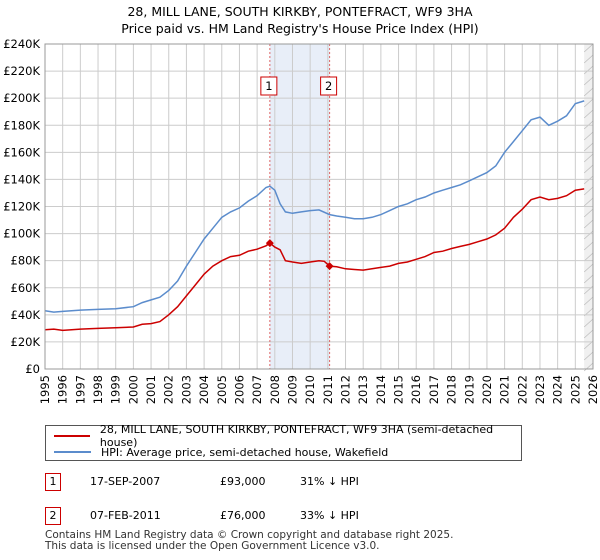  I want to click on x-tick-label: 2023, so click(540, 389).